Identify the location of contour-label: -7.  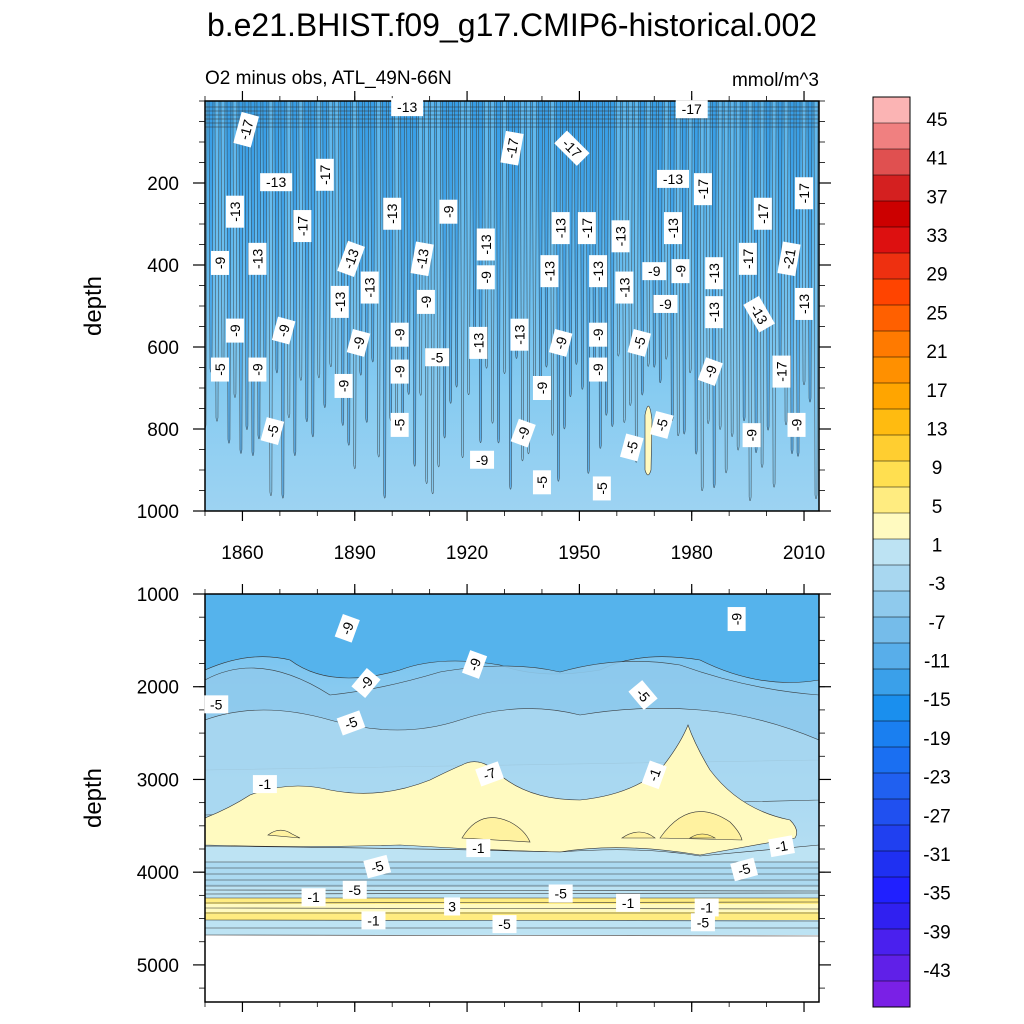
(489, 774).